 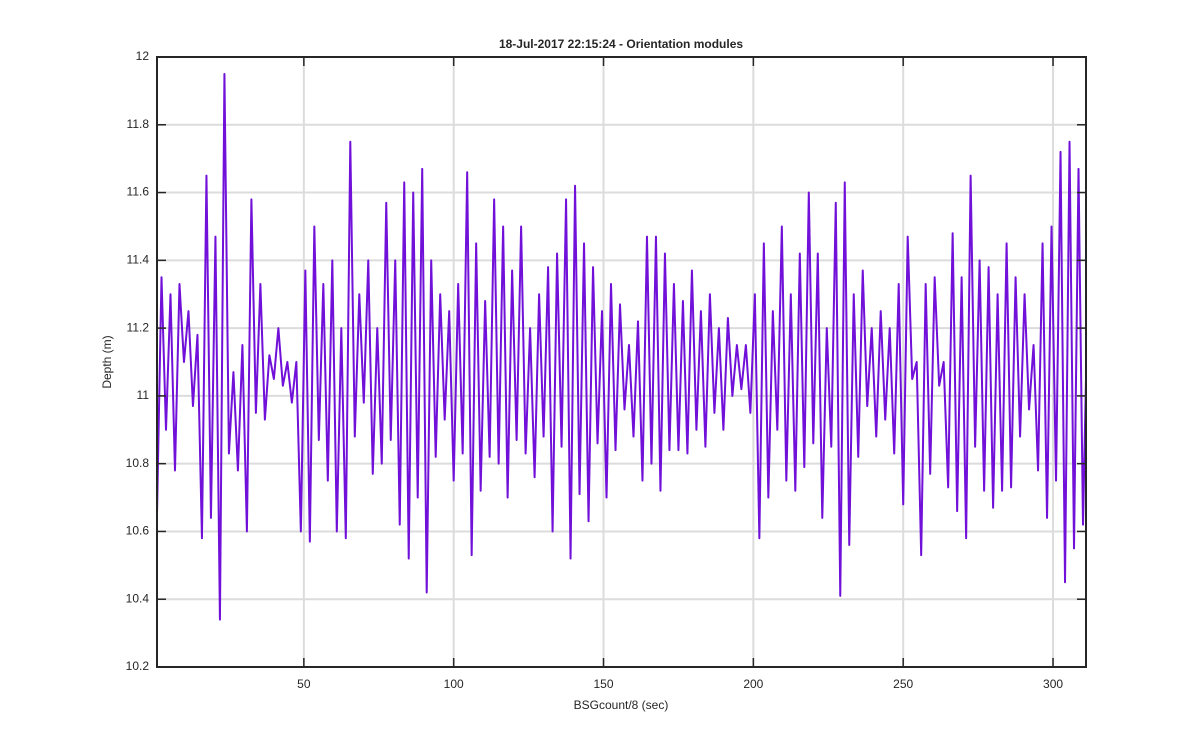 I want to click on y-tick-label: 11.2, so click(x=138, y=327).